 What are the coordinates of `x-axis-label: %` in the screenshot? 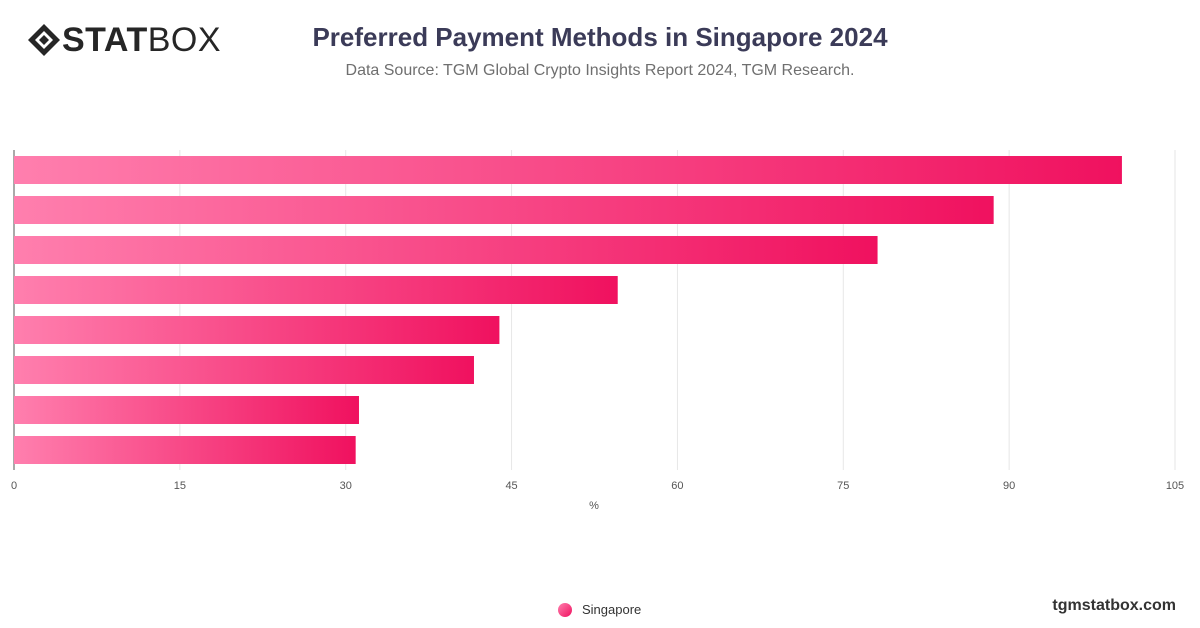 It's located at (594, 506).